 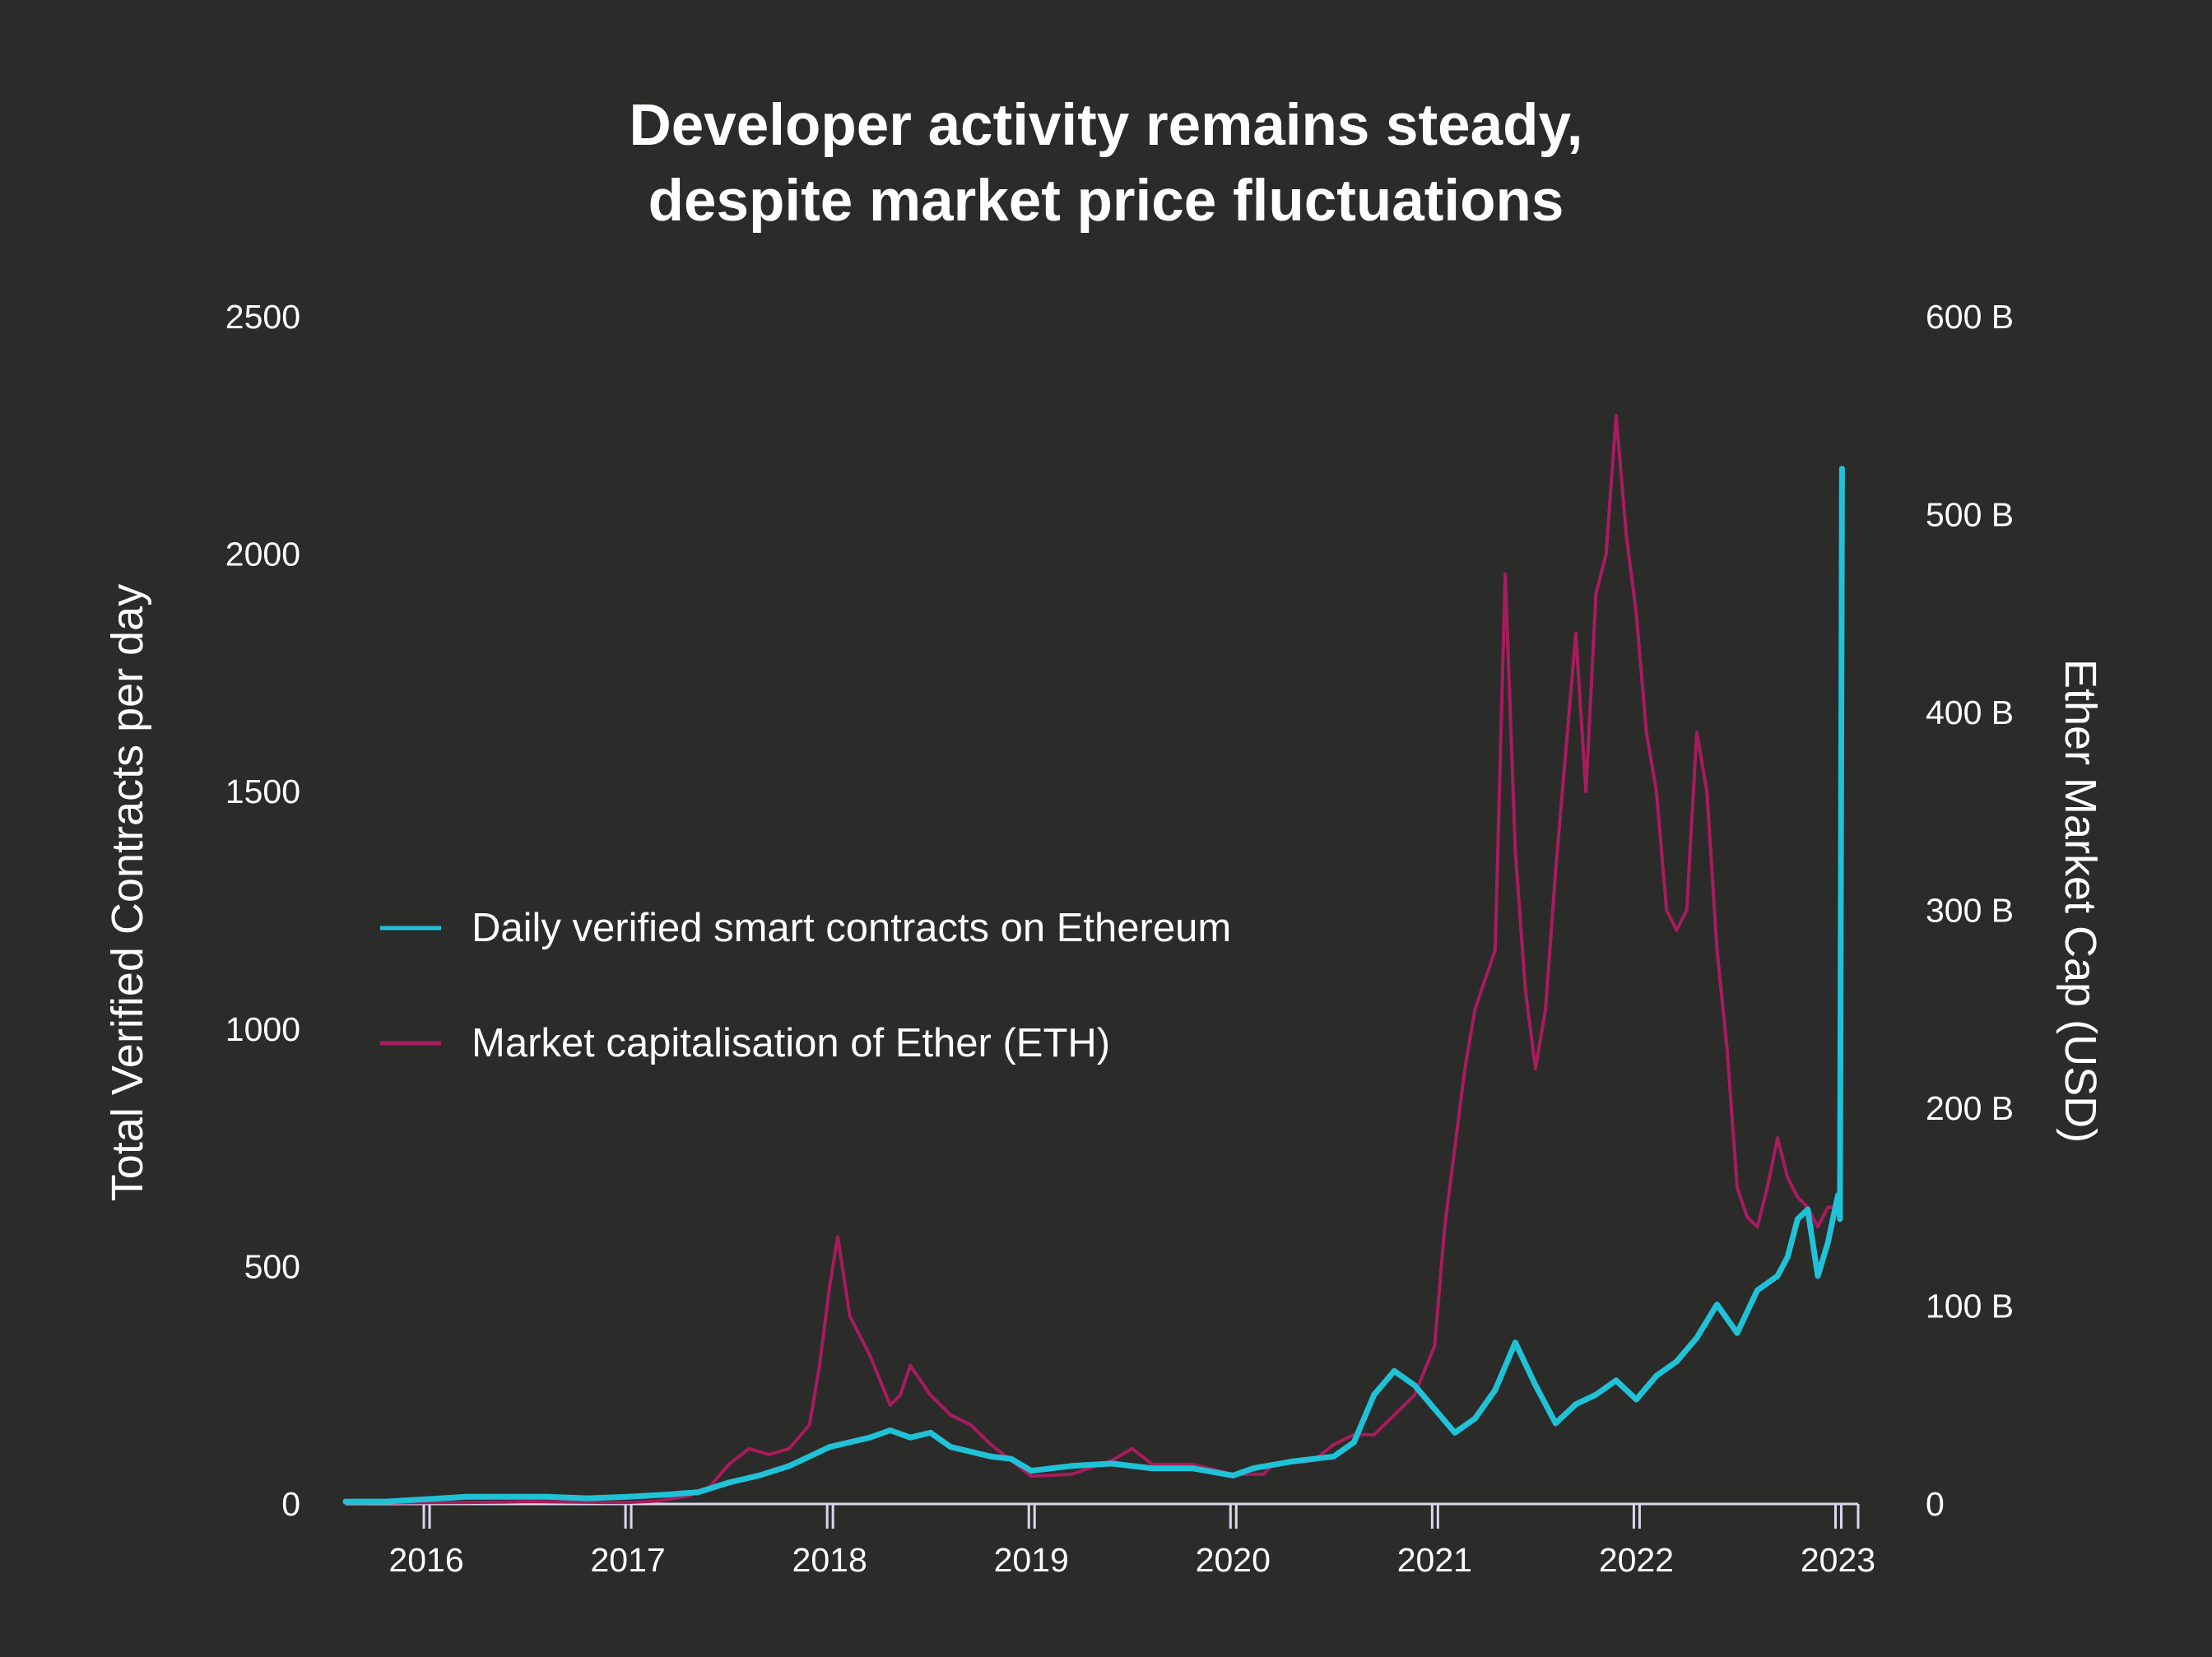 What do you see at coordinates (1636, 1560) in the screenshot?
I see `x-tick-label-6: 2022` at bounding box center [1636, 1560].